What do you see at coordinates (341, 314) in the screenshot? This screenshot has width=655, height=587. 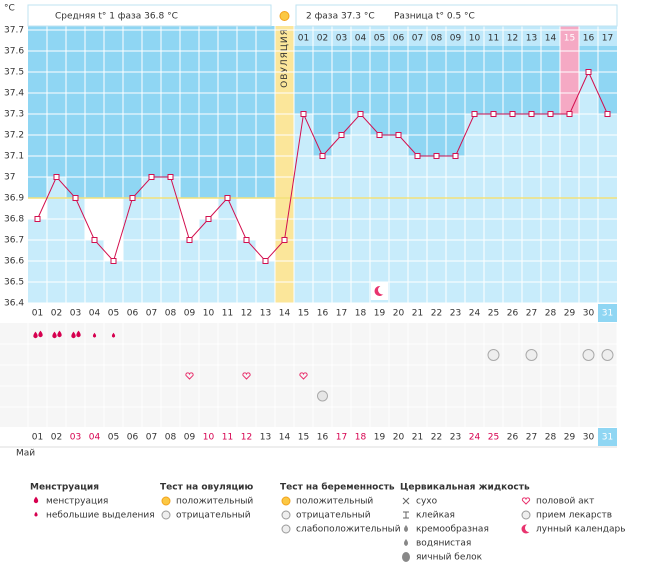 I see `x-tick-label: 17` at bounding box center [341, 314].